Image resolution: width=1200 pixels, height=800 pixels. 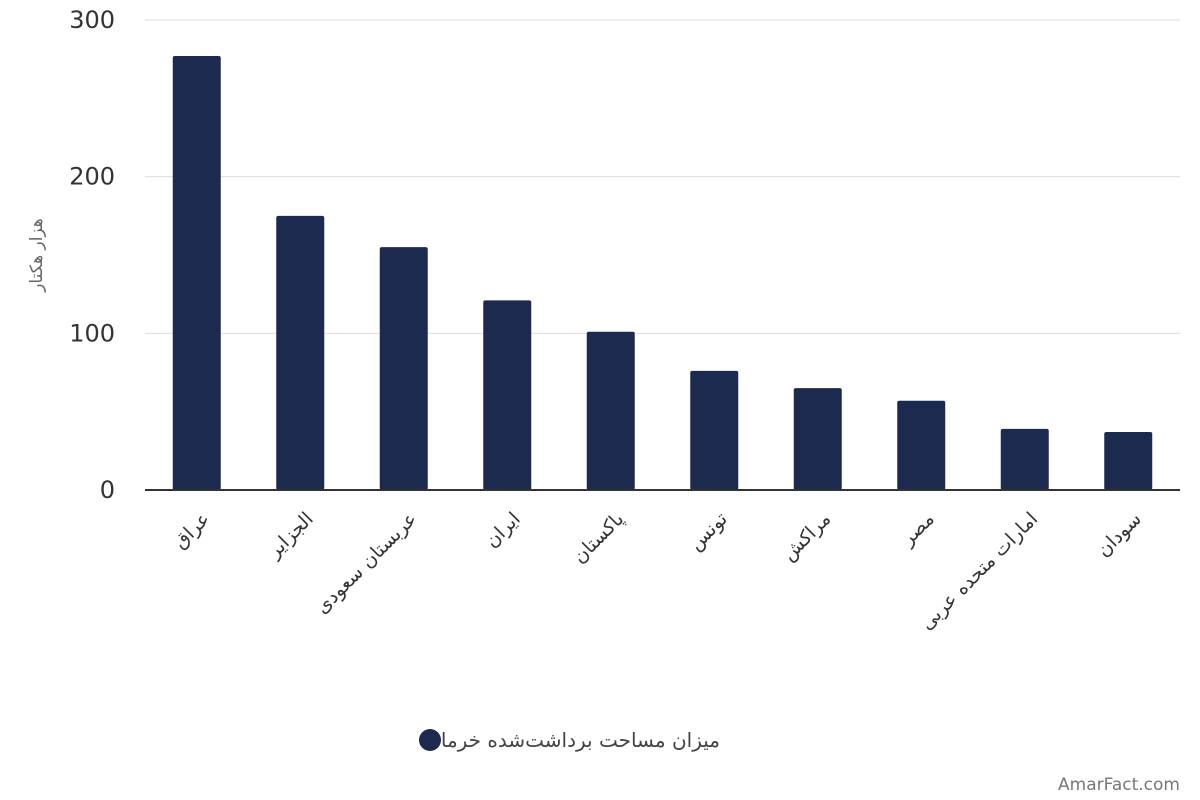 What do you see at coordinates (806, 536) in the screenshot?
I see `x-tick-label: مراکش` at bounding box center [806, 536].